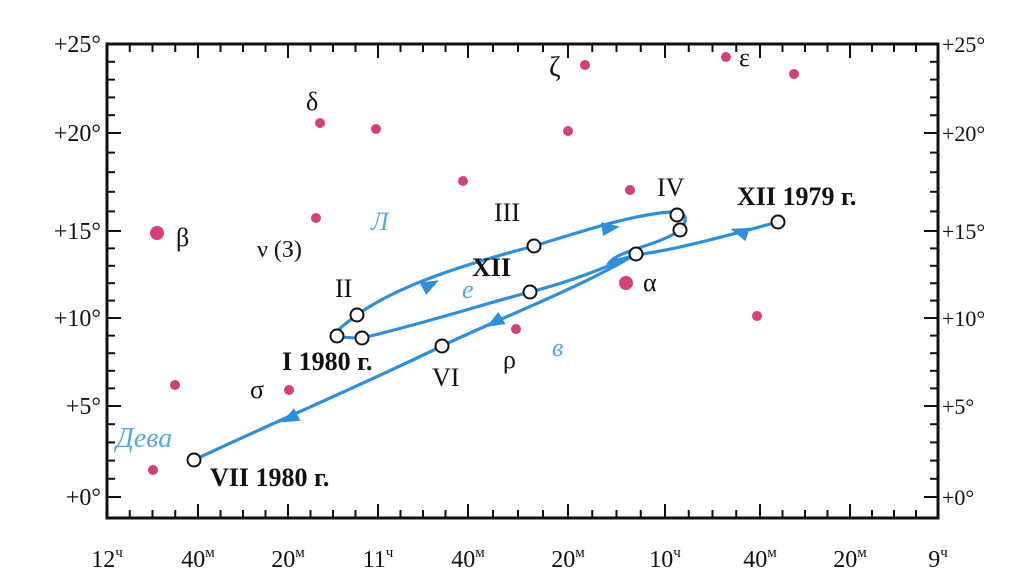  Describe the element at coordinates (963, 133) in the screenshot. I see `y-axis-label-right: +20°` at that location.